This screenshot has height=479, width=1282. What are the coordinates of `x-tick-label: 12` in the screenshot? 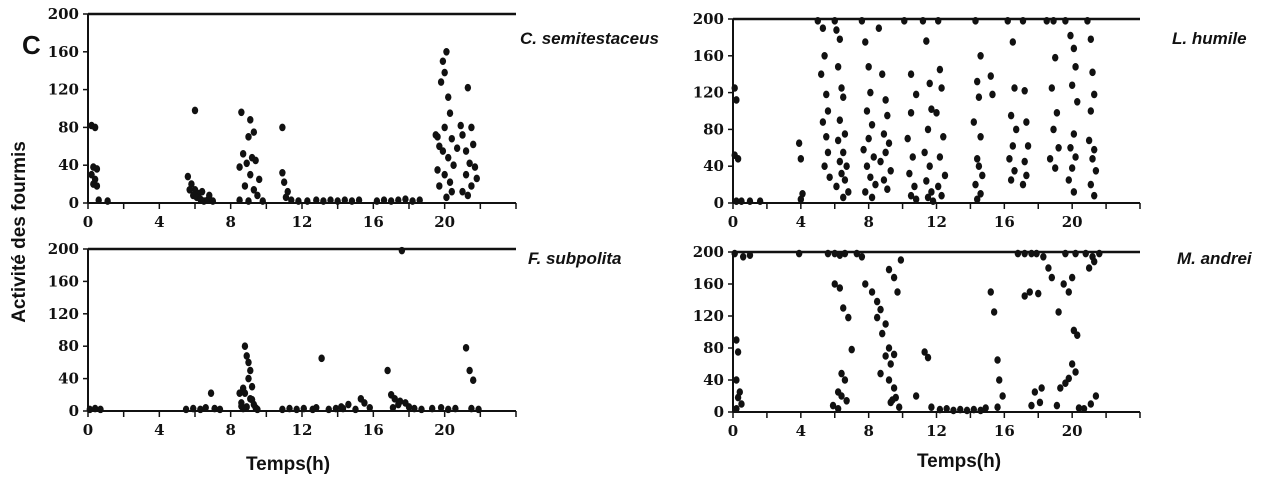 It's located at (936, 222).